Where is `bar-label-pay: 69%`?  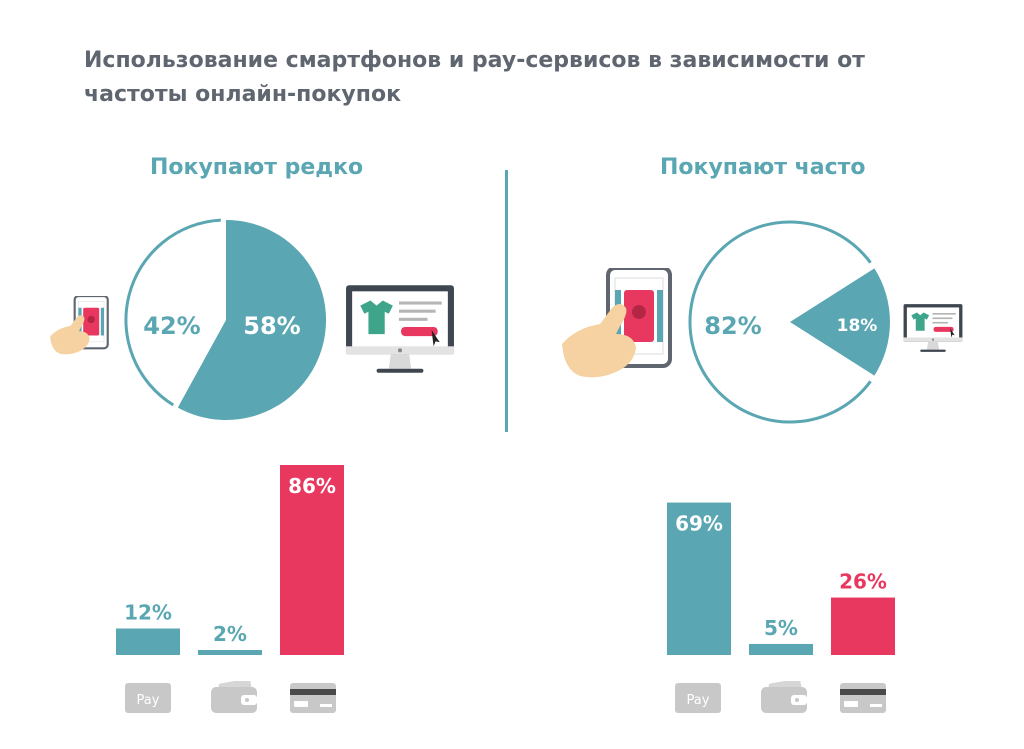
bar-label-pay: 69% is located at coordinates (699, 524).